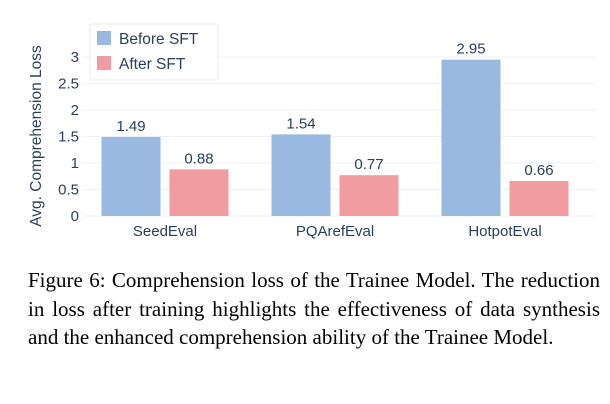  I want to click on y-axis-label: Avg. Comprehension Loss, so click(36, 136).